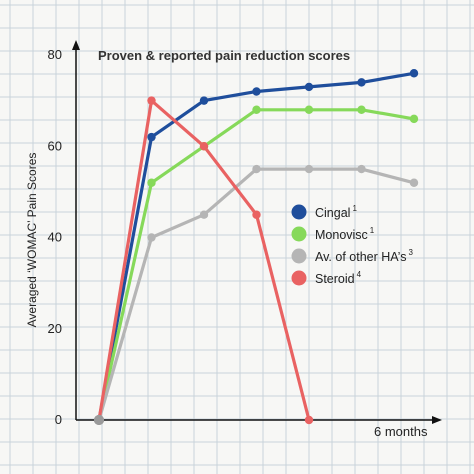  I want to click on legend-label: Monovisc 1, so click(345, 234).